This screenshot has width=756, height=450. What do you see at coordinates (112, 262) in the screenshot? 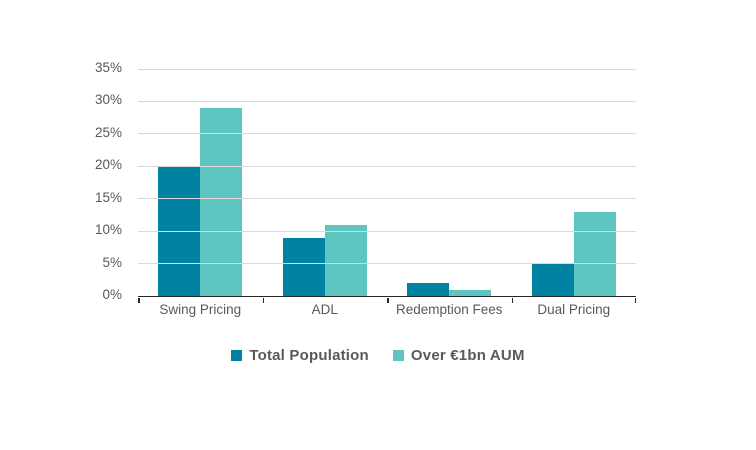
I see `y-tick-label-5: 5%` at bounding box center [112, 262].